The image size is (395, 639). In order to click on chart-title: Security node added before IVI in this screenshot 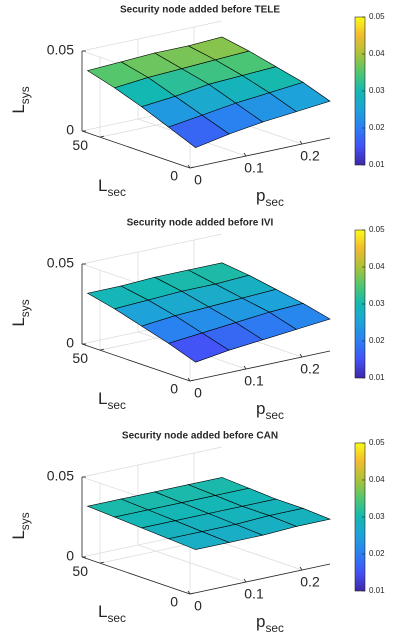, I will do `click(200, 223)`.